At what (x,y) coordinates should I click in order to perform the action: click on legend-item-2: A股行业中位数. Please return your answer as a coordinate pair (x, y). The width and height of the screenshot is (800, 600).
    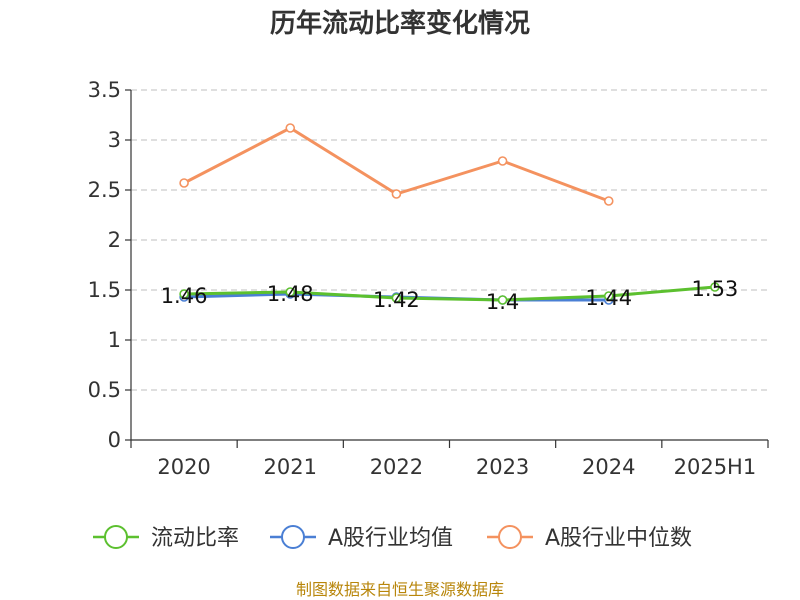
    Looking at the image, I should click on (589, 538).